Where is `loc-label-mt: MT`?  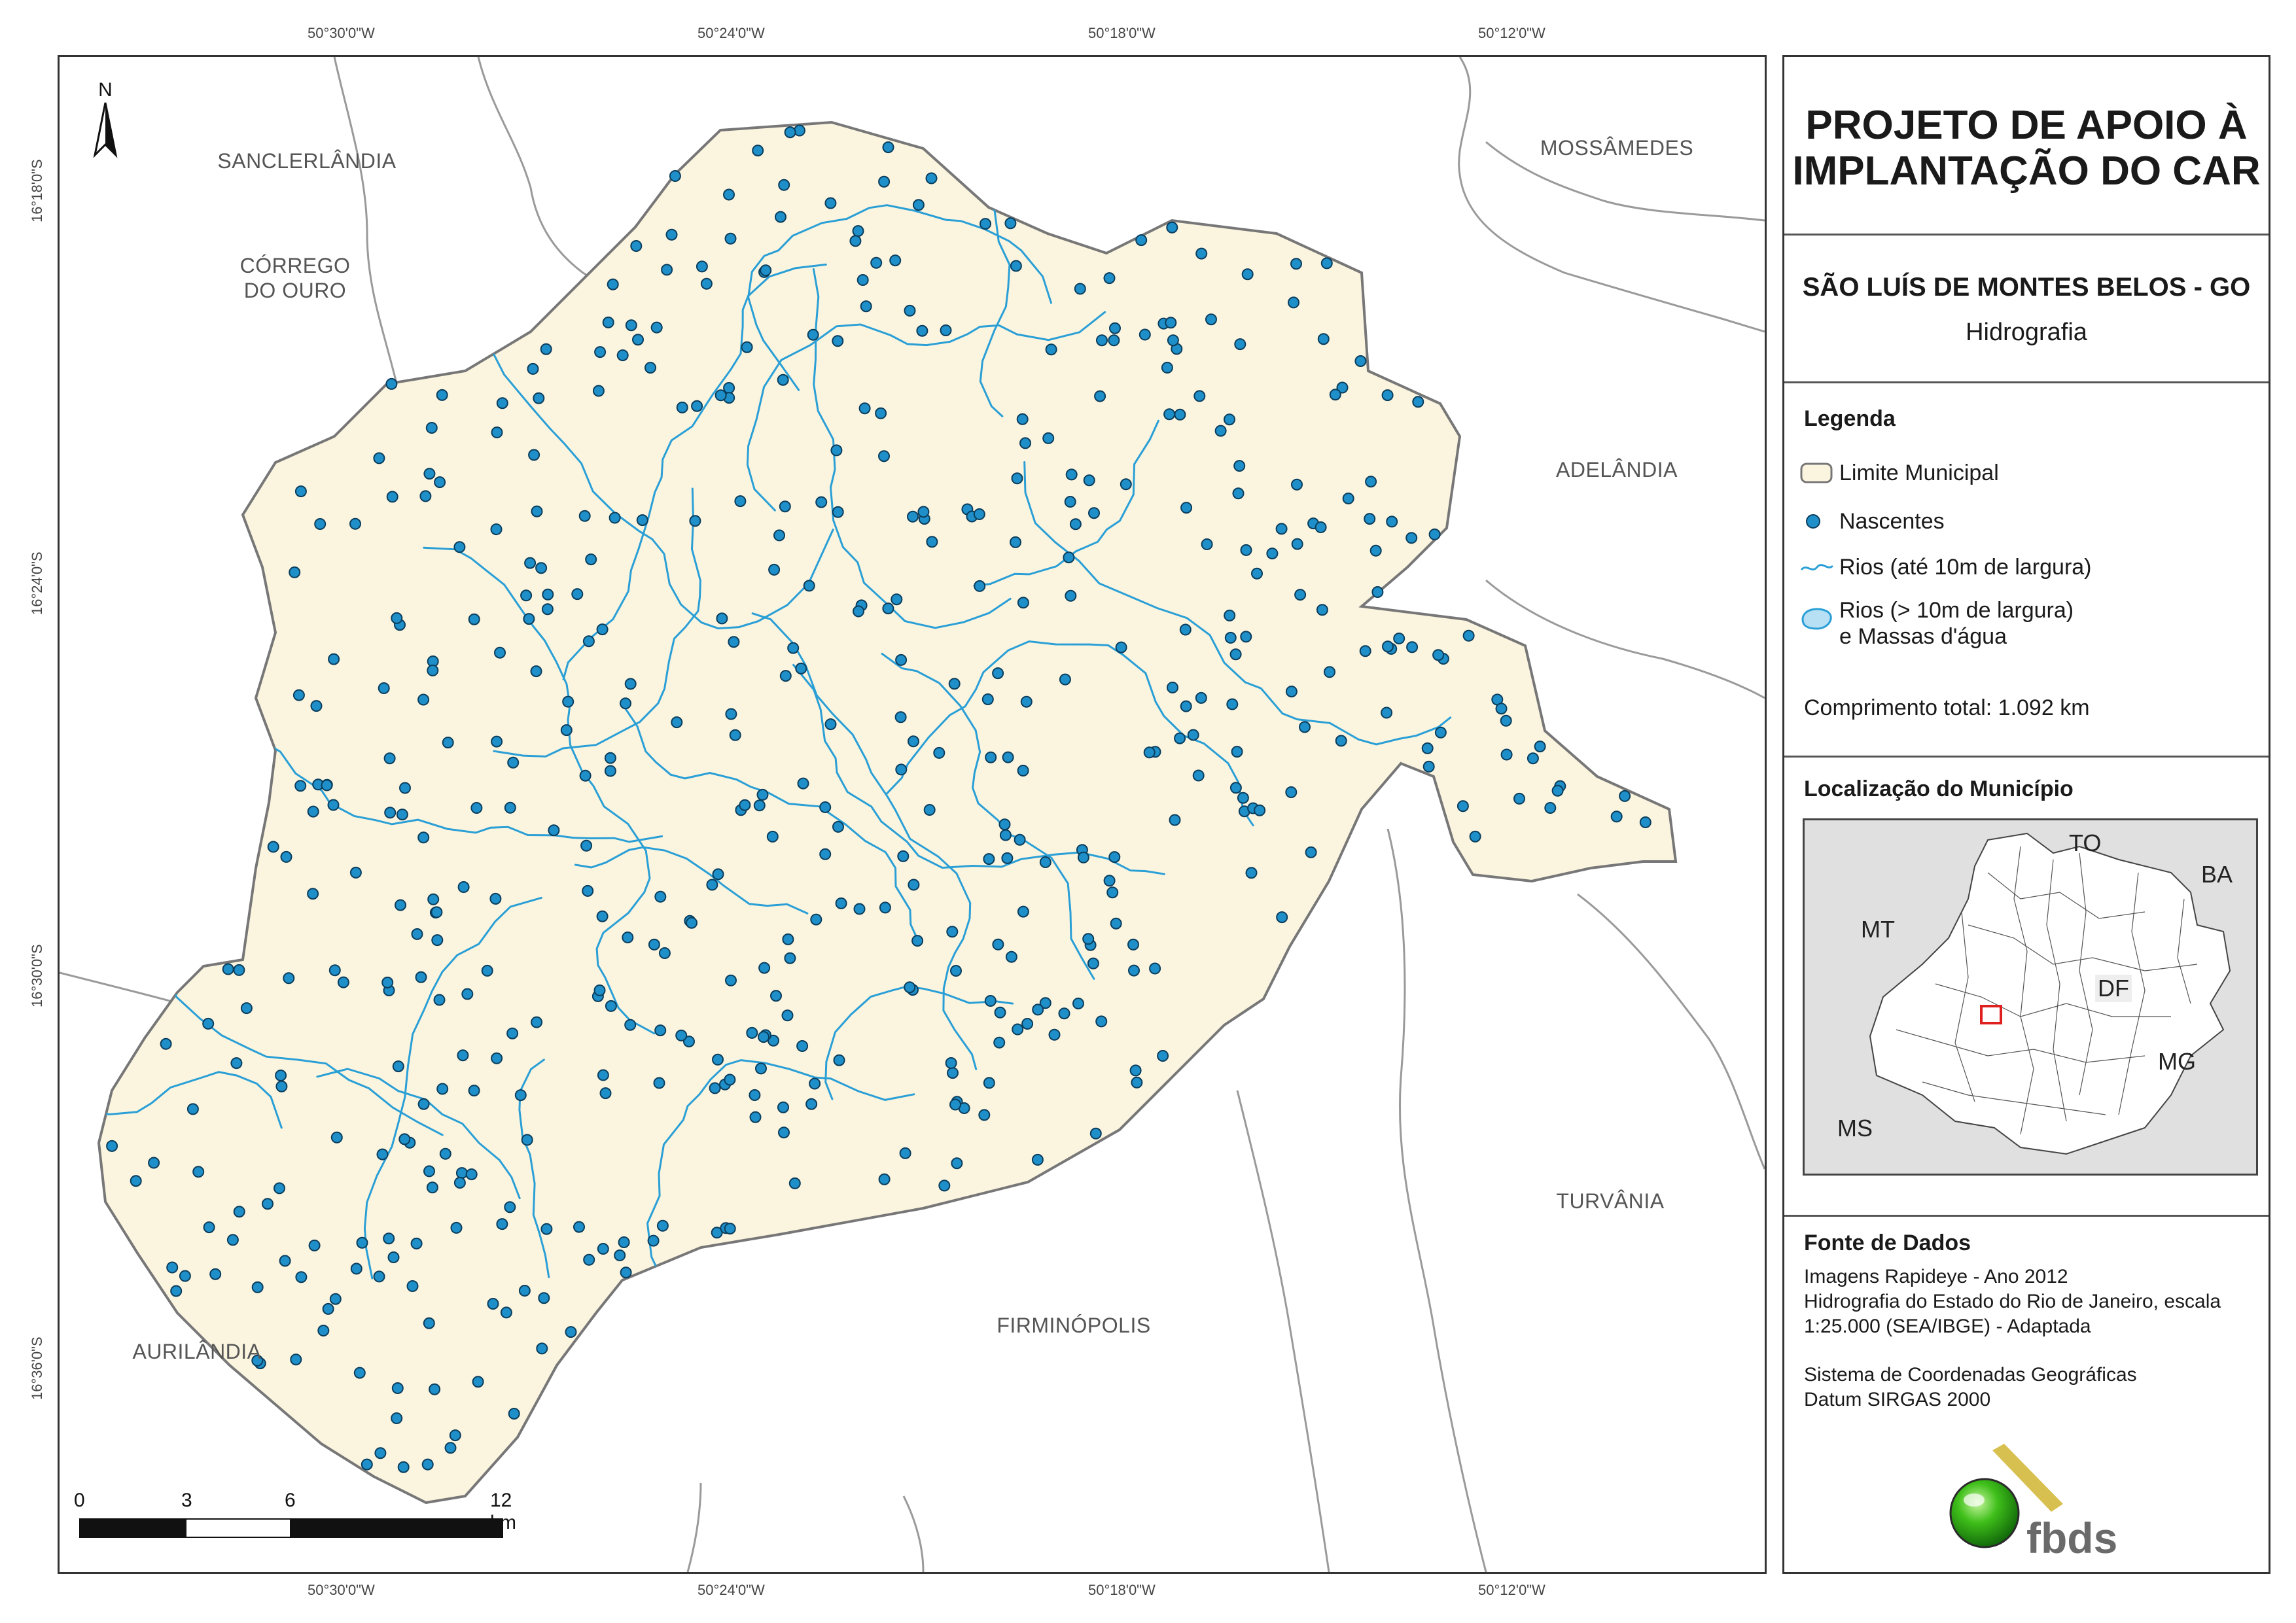 loc-label-mt: MT is located at coordinates (1878, 930).